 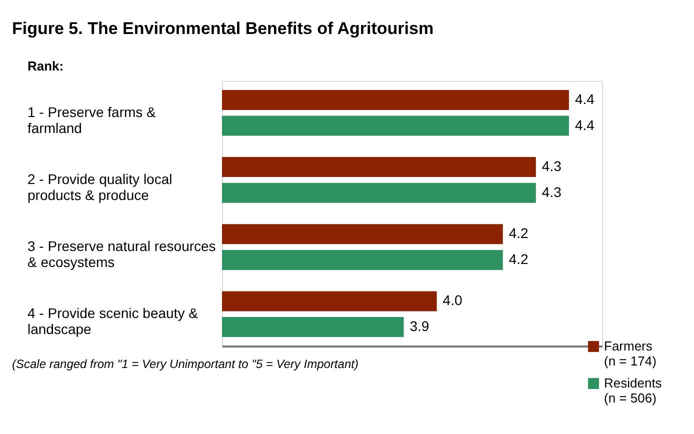 I want to click on y-tick-label: 3 - Preserve natural resources & ecosystems, so click(x=122, y=254).